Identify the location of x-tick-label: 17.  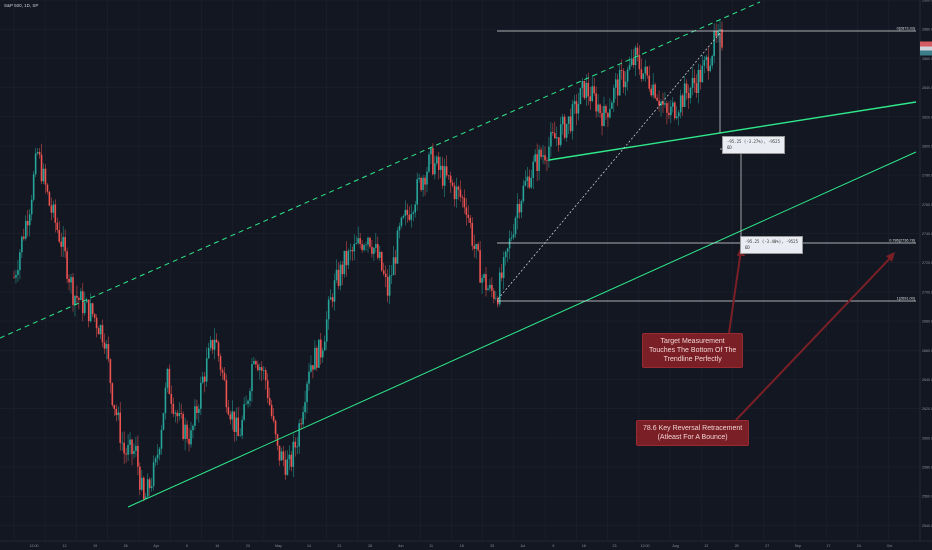
(828, 546).